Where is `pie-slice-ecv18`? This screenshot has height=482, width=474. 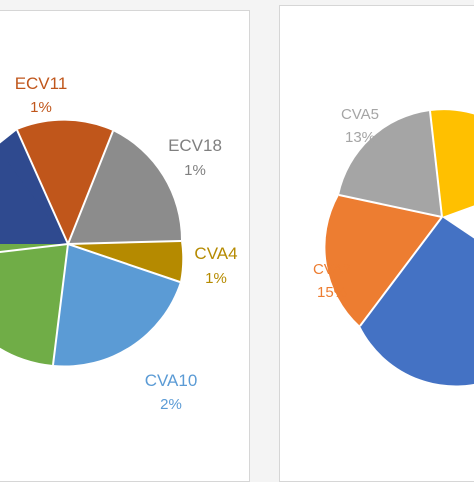 pie-slice-ecv18 is located at coordinates (125, 187).